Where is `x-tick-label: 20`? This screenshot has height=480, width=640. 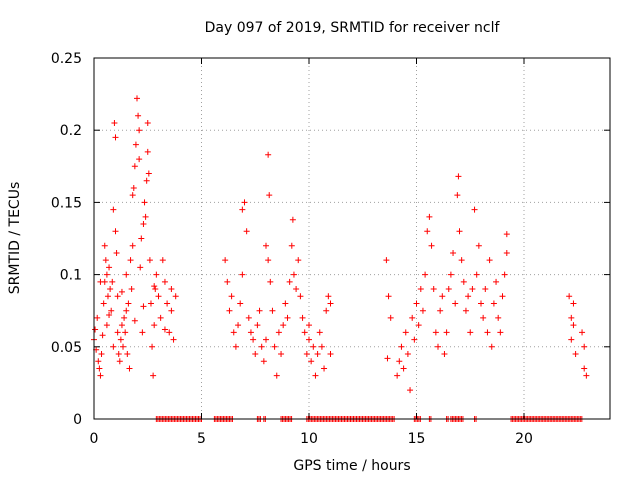 x-tick-label: 20 is located at coordinates (524, 439).